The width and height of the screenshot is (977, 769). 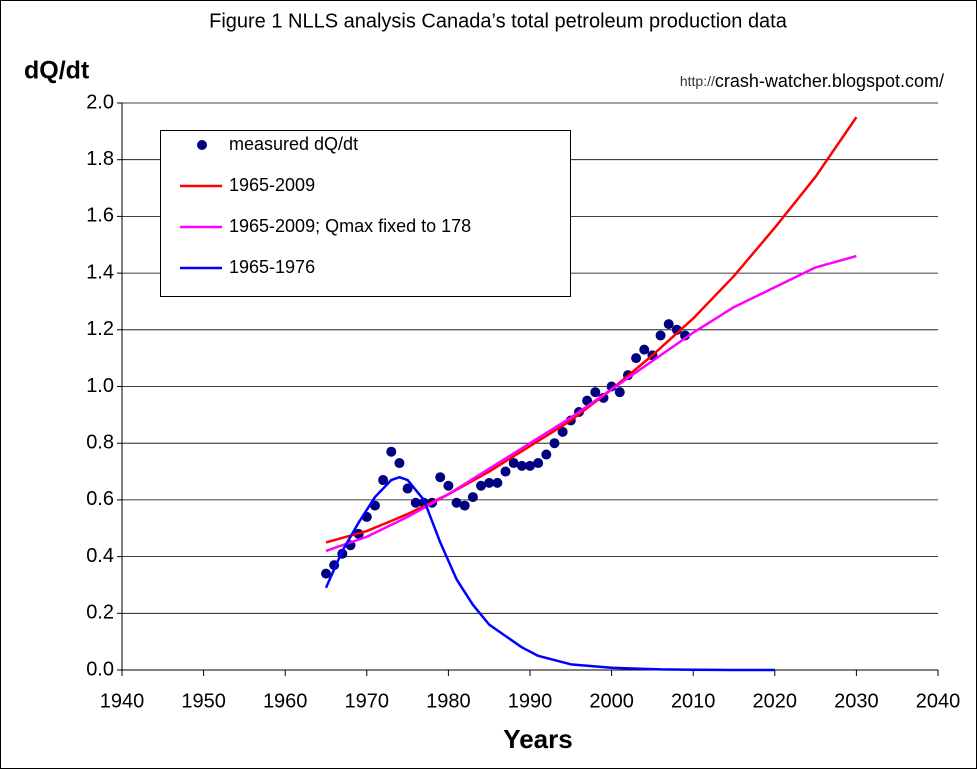 What do you see at coordinates (100, 216) in the screenshot?
I see `y-tick-label: 1.6` at bounding box center [100, 216].